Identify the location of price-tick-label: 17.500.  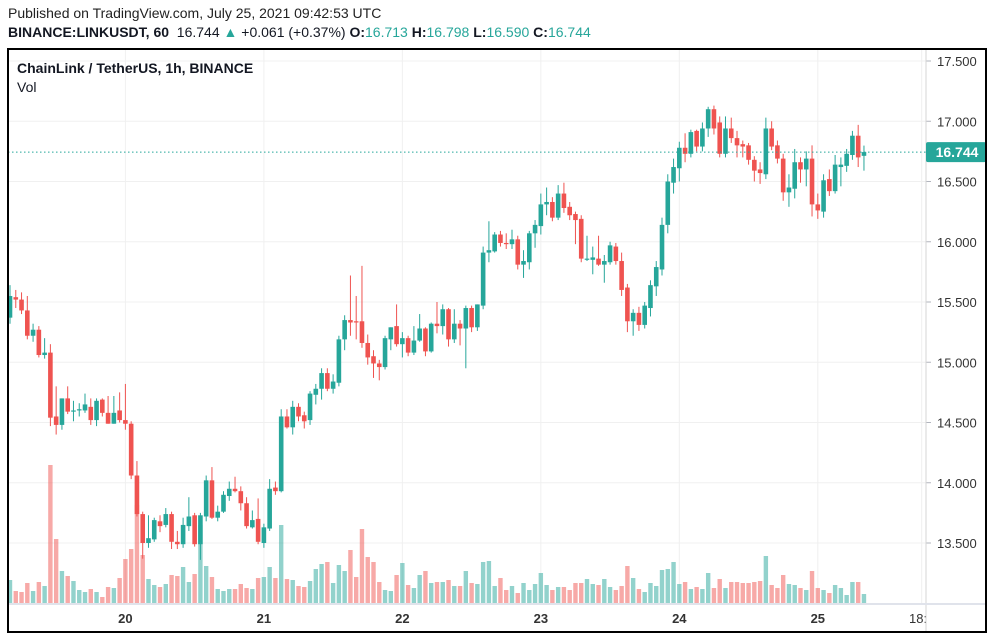
(957, 61).